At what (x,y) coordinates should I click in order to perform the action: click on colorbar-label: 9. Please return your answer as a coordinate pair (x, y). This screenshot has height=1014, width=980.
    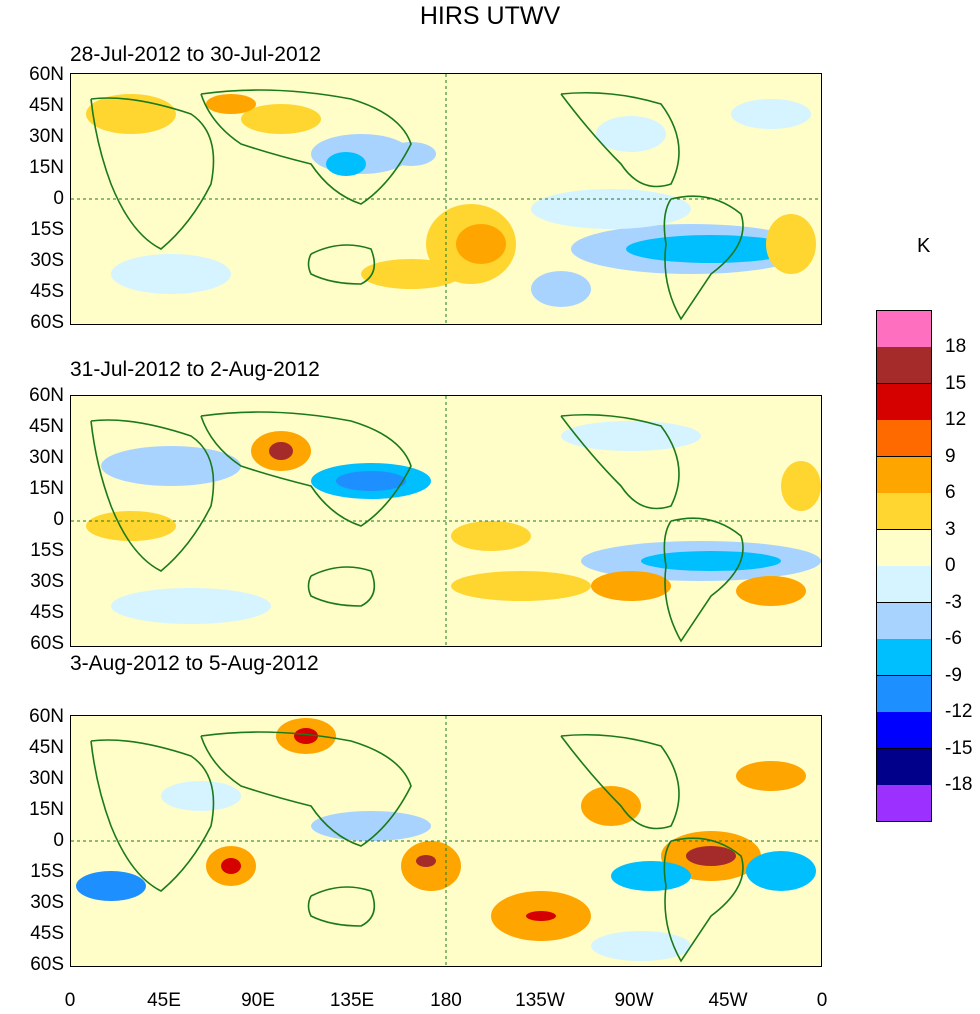
    Looking at the image, I should click on (950, 456).